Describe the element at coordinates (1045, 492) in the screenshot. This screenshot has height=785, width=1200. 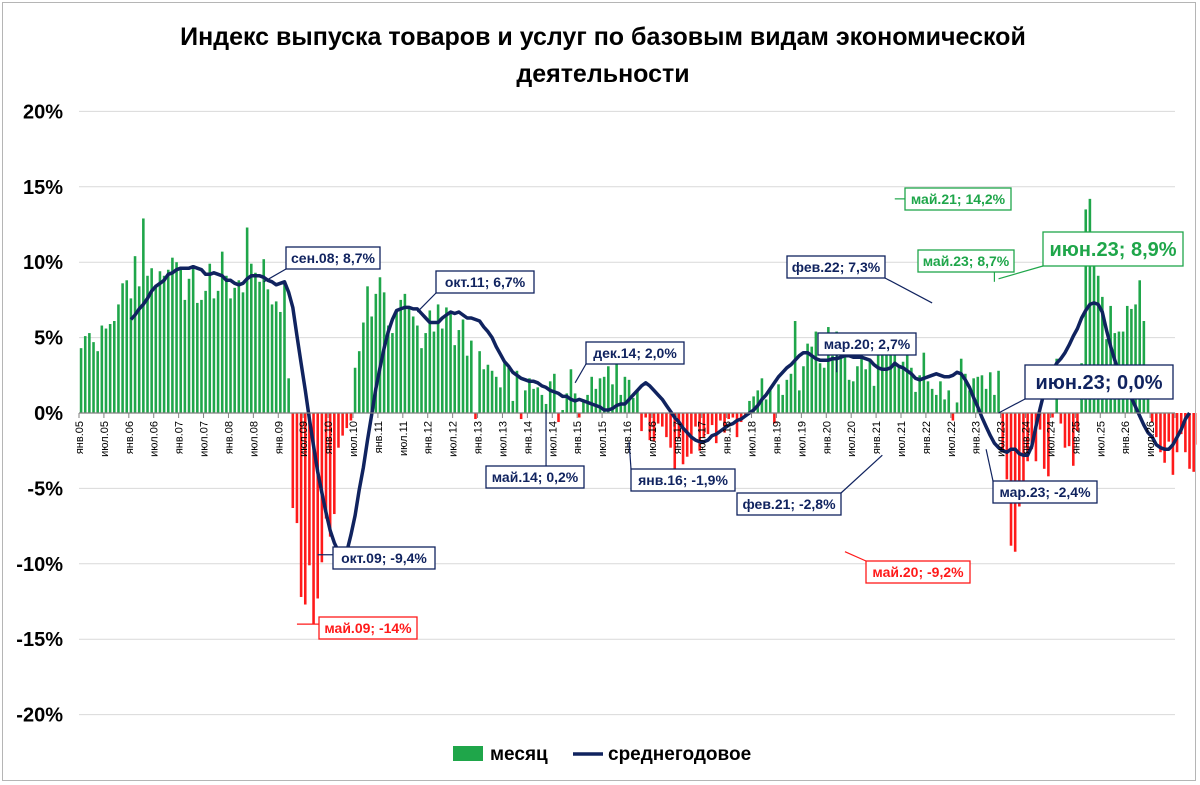
I see `callout-label: мар.23; -2,4%` at that location.